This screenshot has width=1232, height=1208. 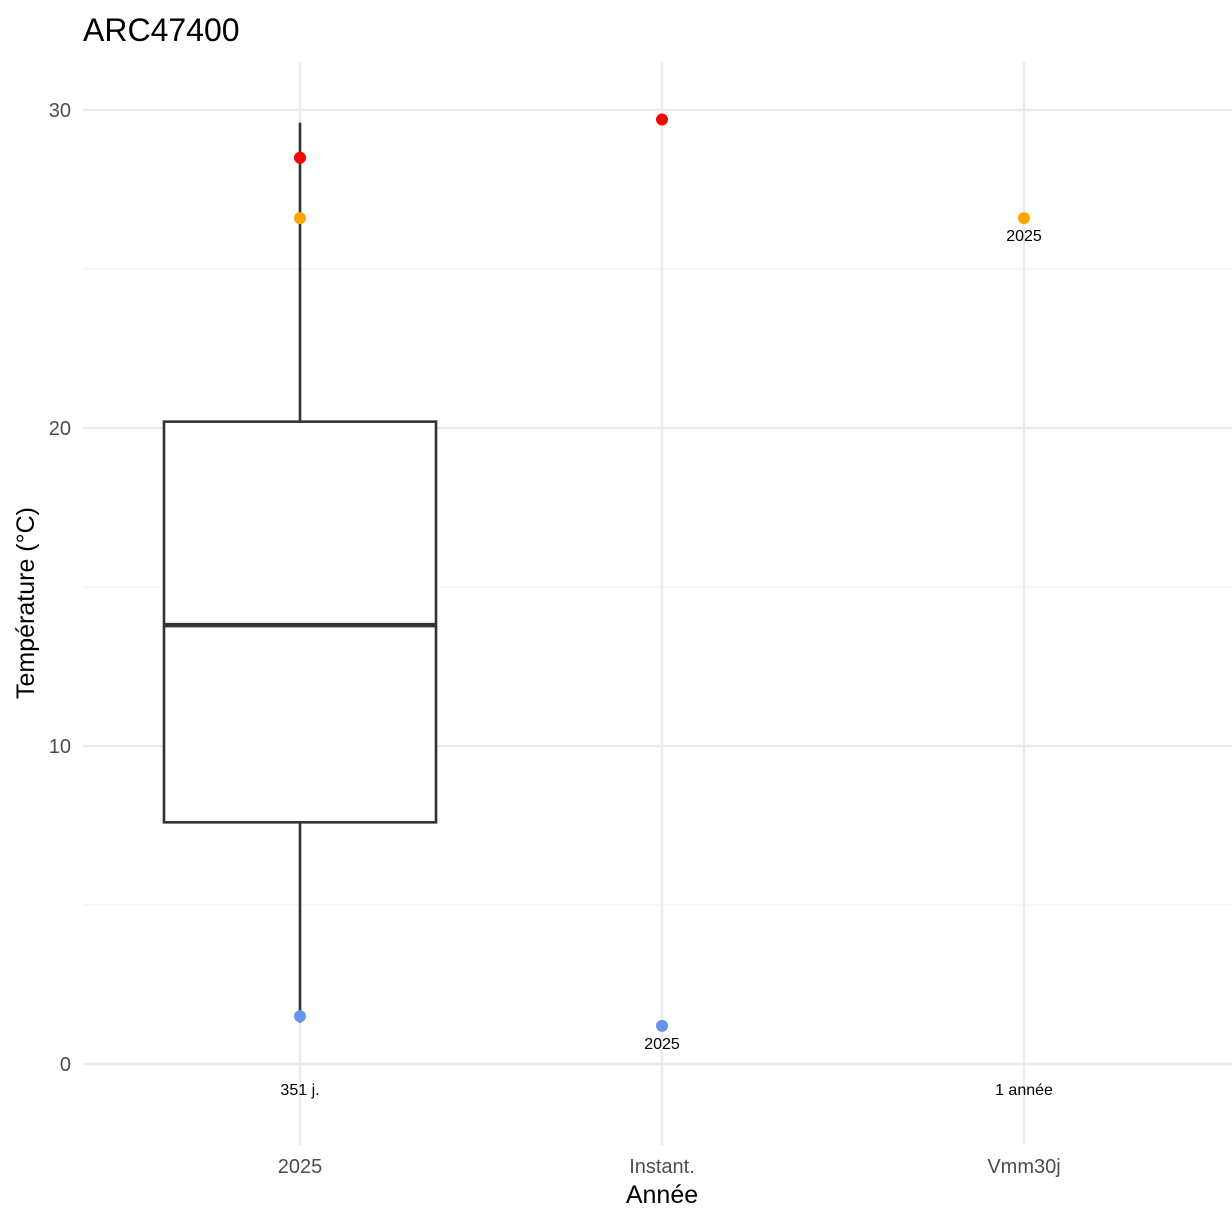 I want to click on y-axis-title: Température (°C), so click(x=26, y=603).